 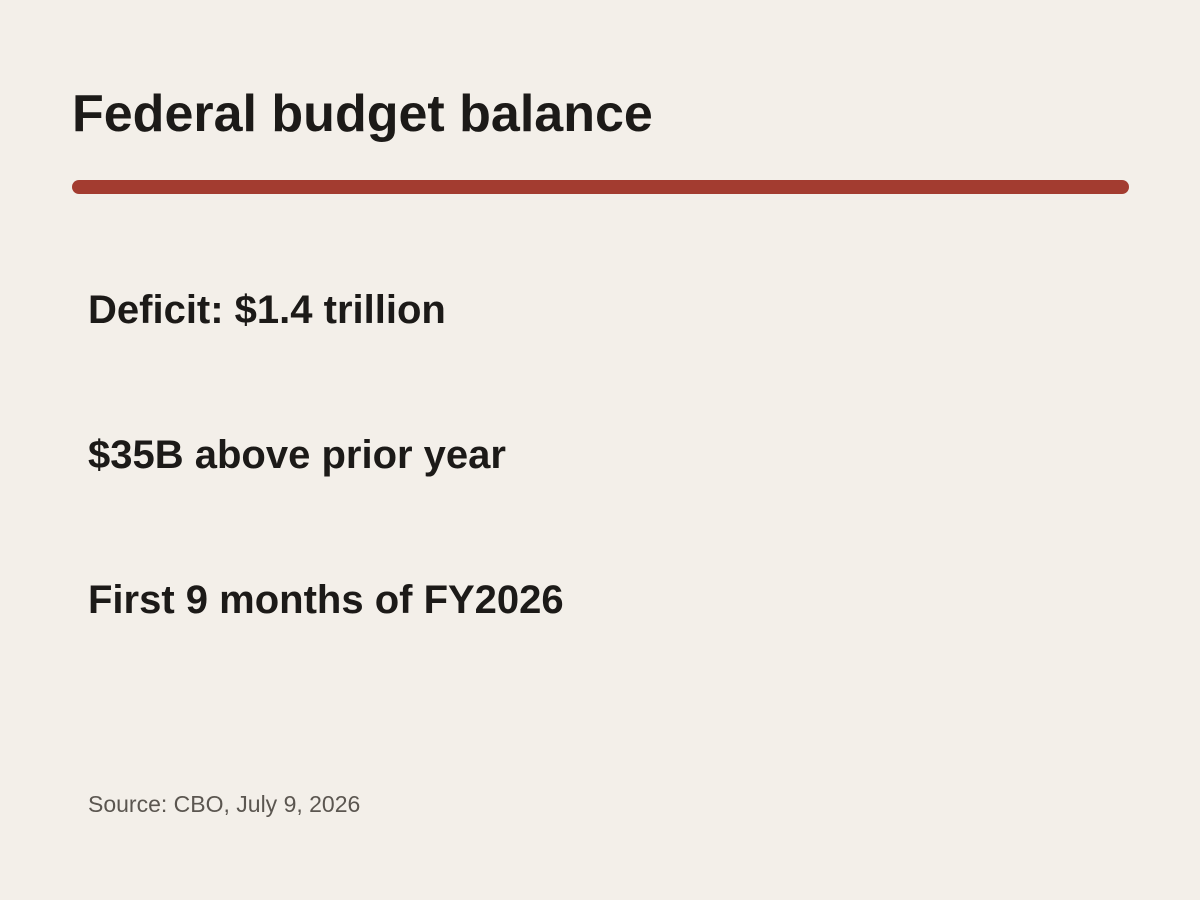 What do you see at coordinates (224, 804) in the screenshot?
I see `source-note: Source: CBO, July 9, 2026` at bounding box center [224, 804].